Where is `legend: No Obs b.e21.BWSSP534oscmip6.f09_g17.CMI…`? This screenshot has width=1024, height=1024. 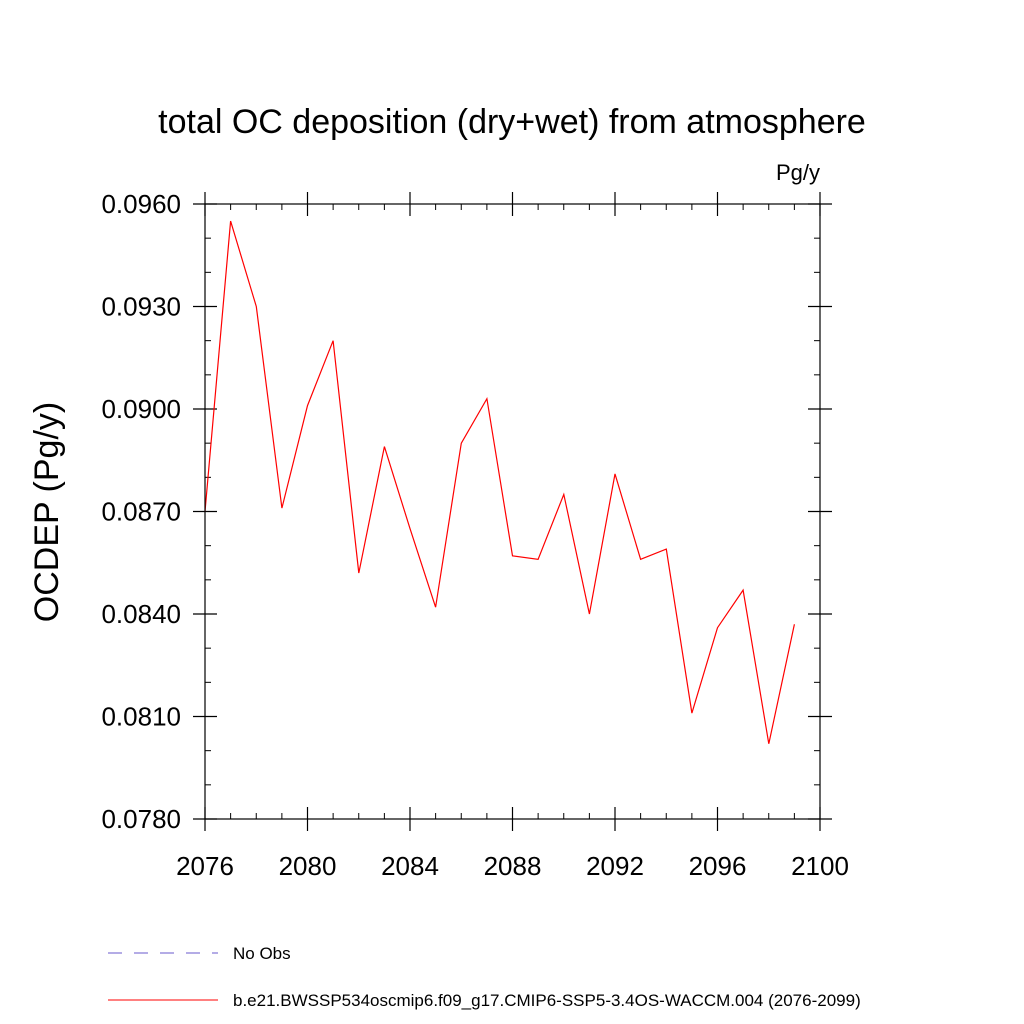
legend: No Obs b.e21.BWSSP534oscmip6.f09_g17.CMI… is located at coordinates (484, 977).